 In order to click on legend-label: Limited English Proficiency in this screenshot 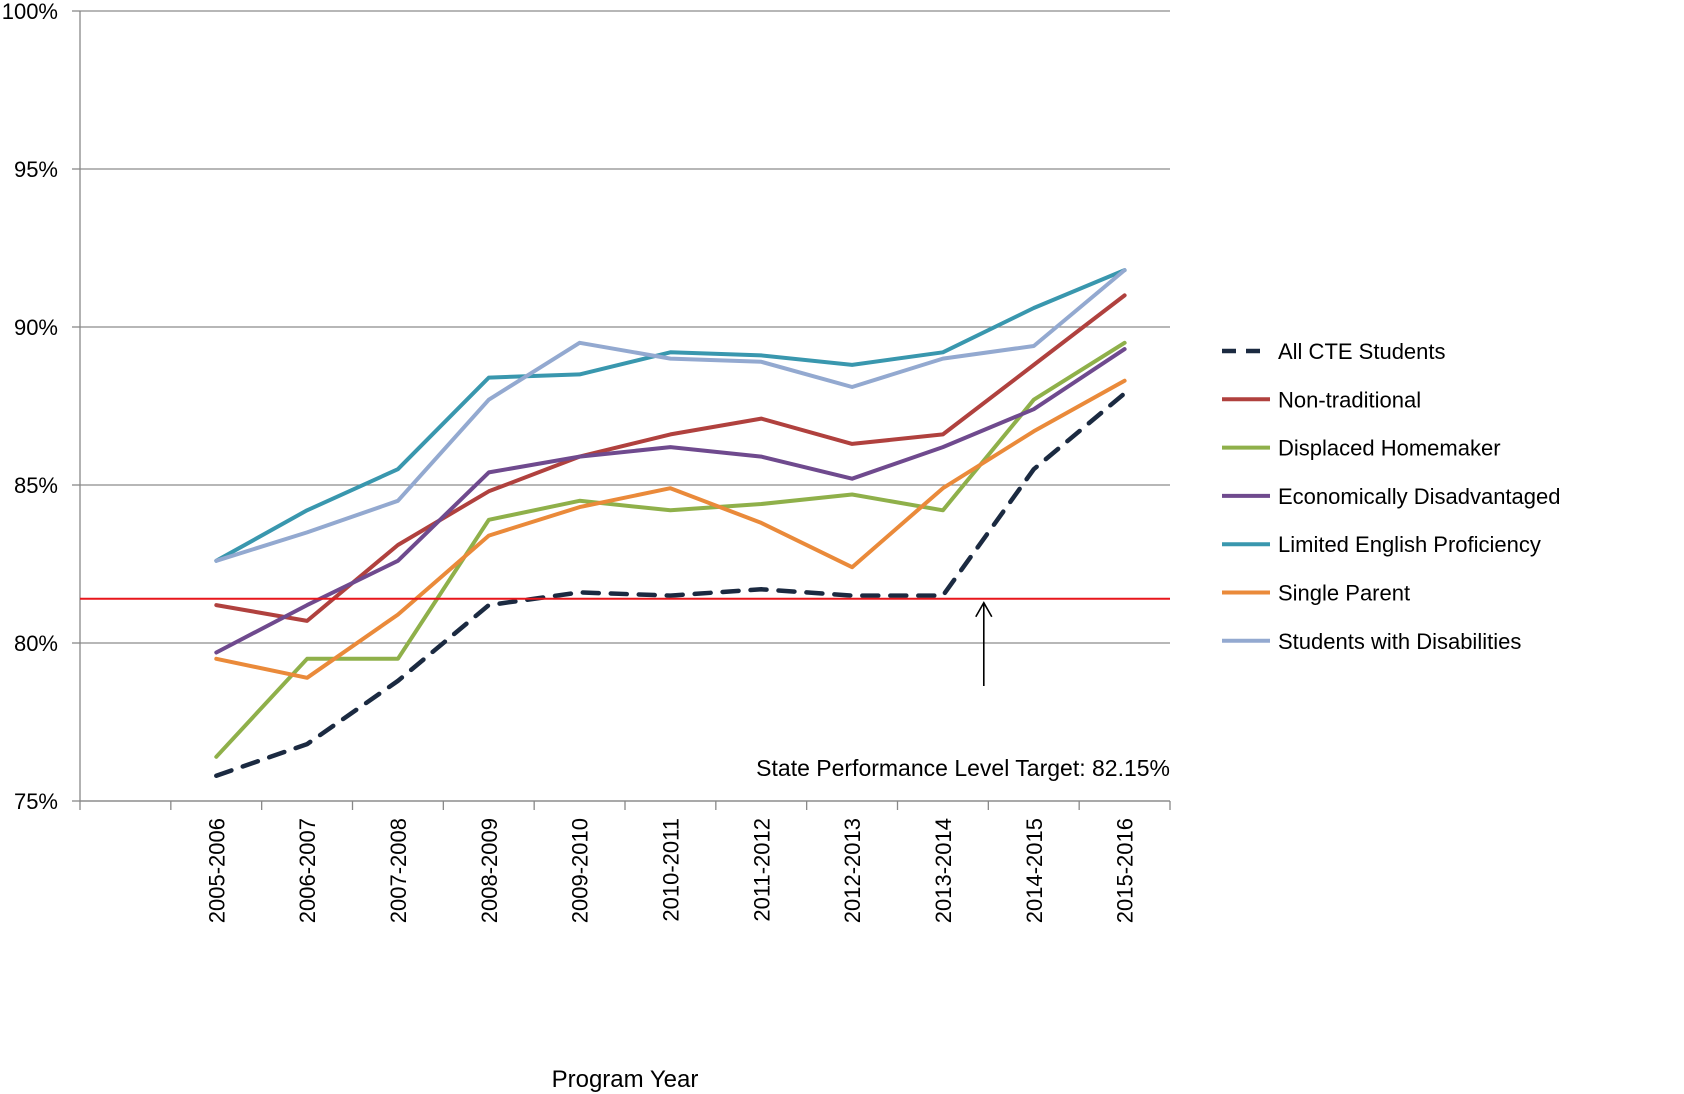, I will do `click(1409, 544)`.